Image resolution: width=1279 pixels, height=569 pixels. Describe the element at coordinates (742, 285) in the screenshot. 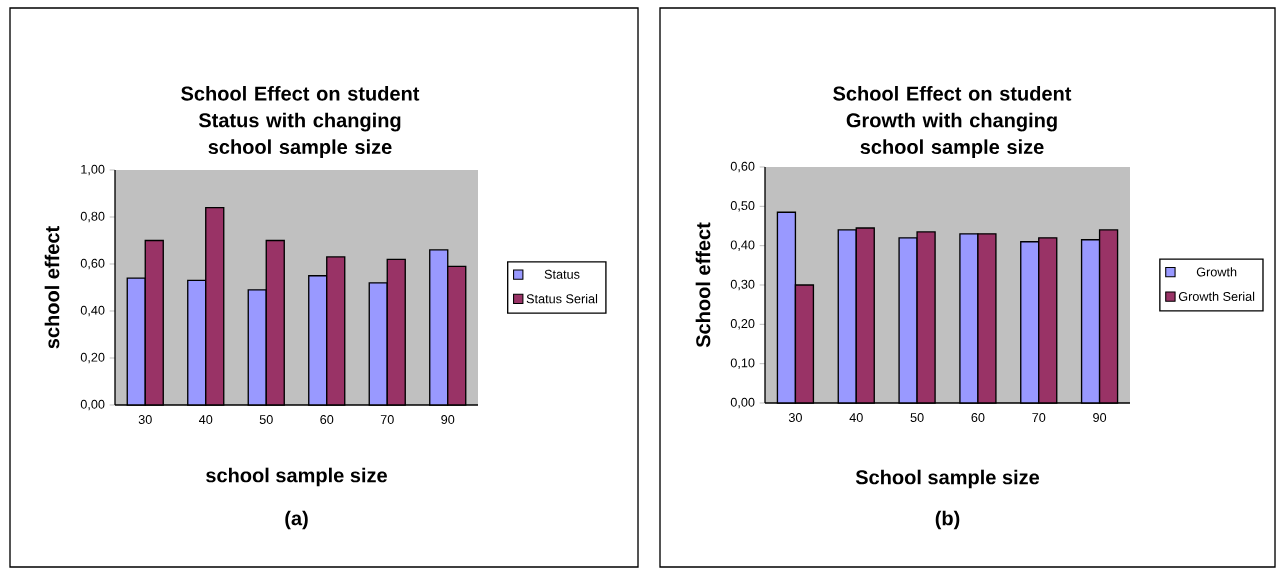

I see `y-tick-label: 0,30` at that location.